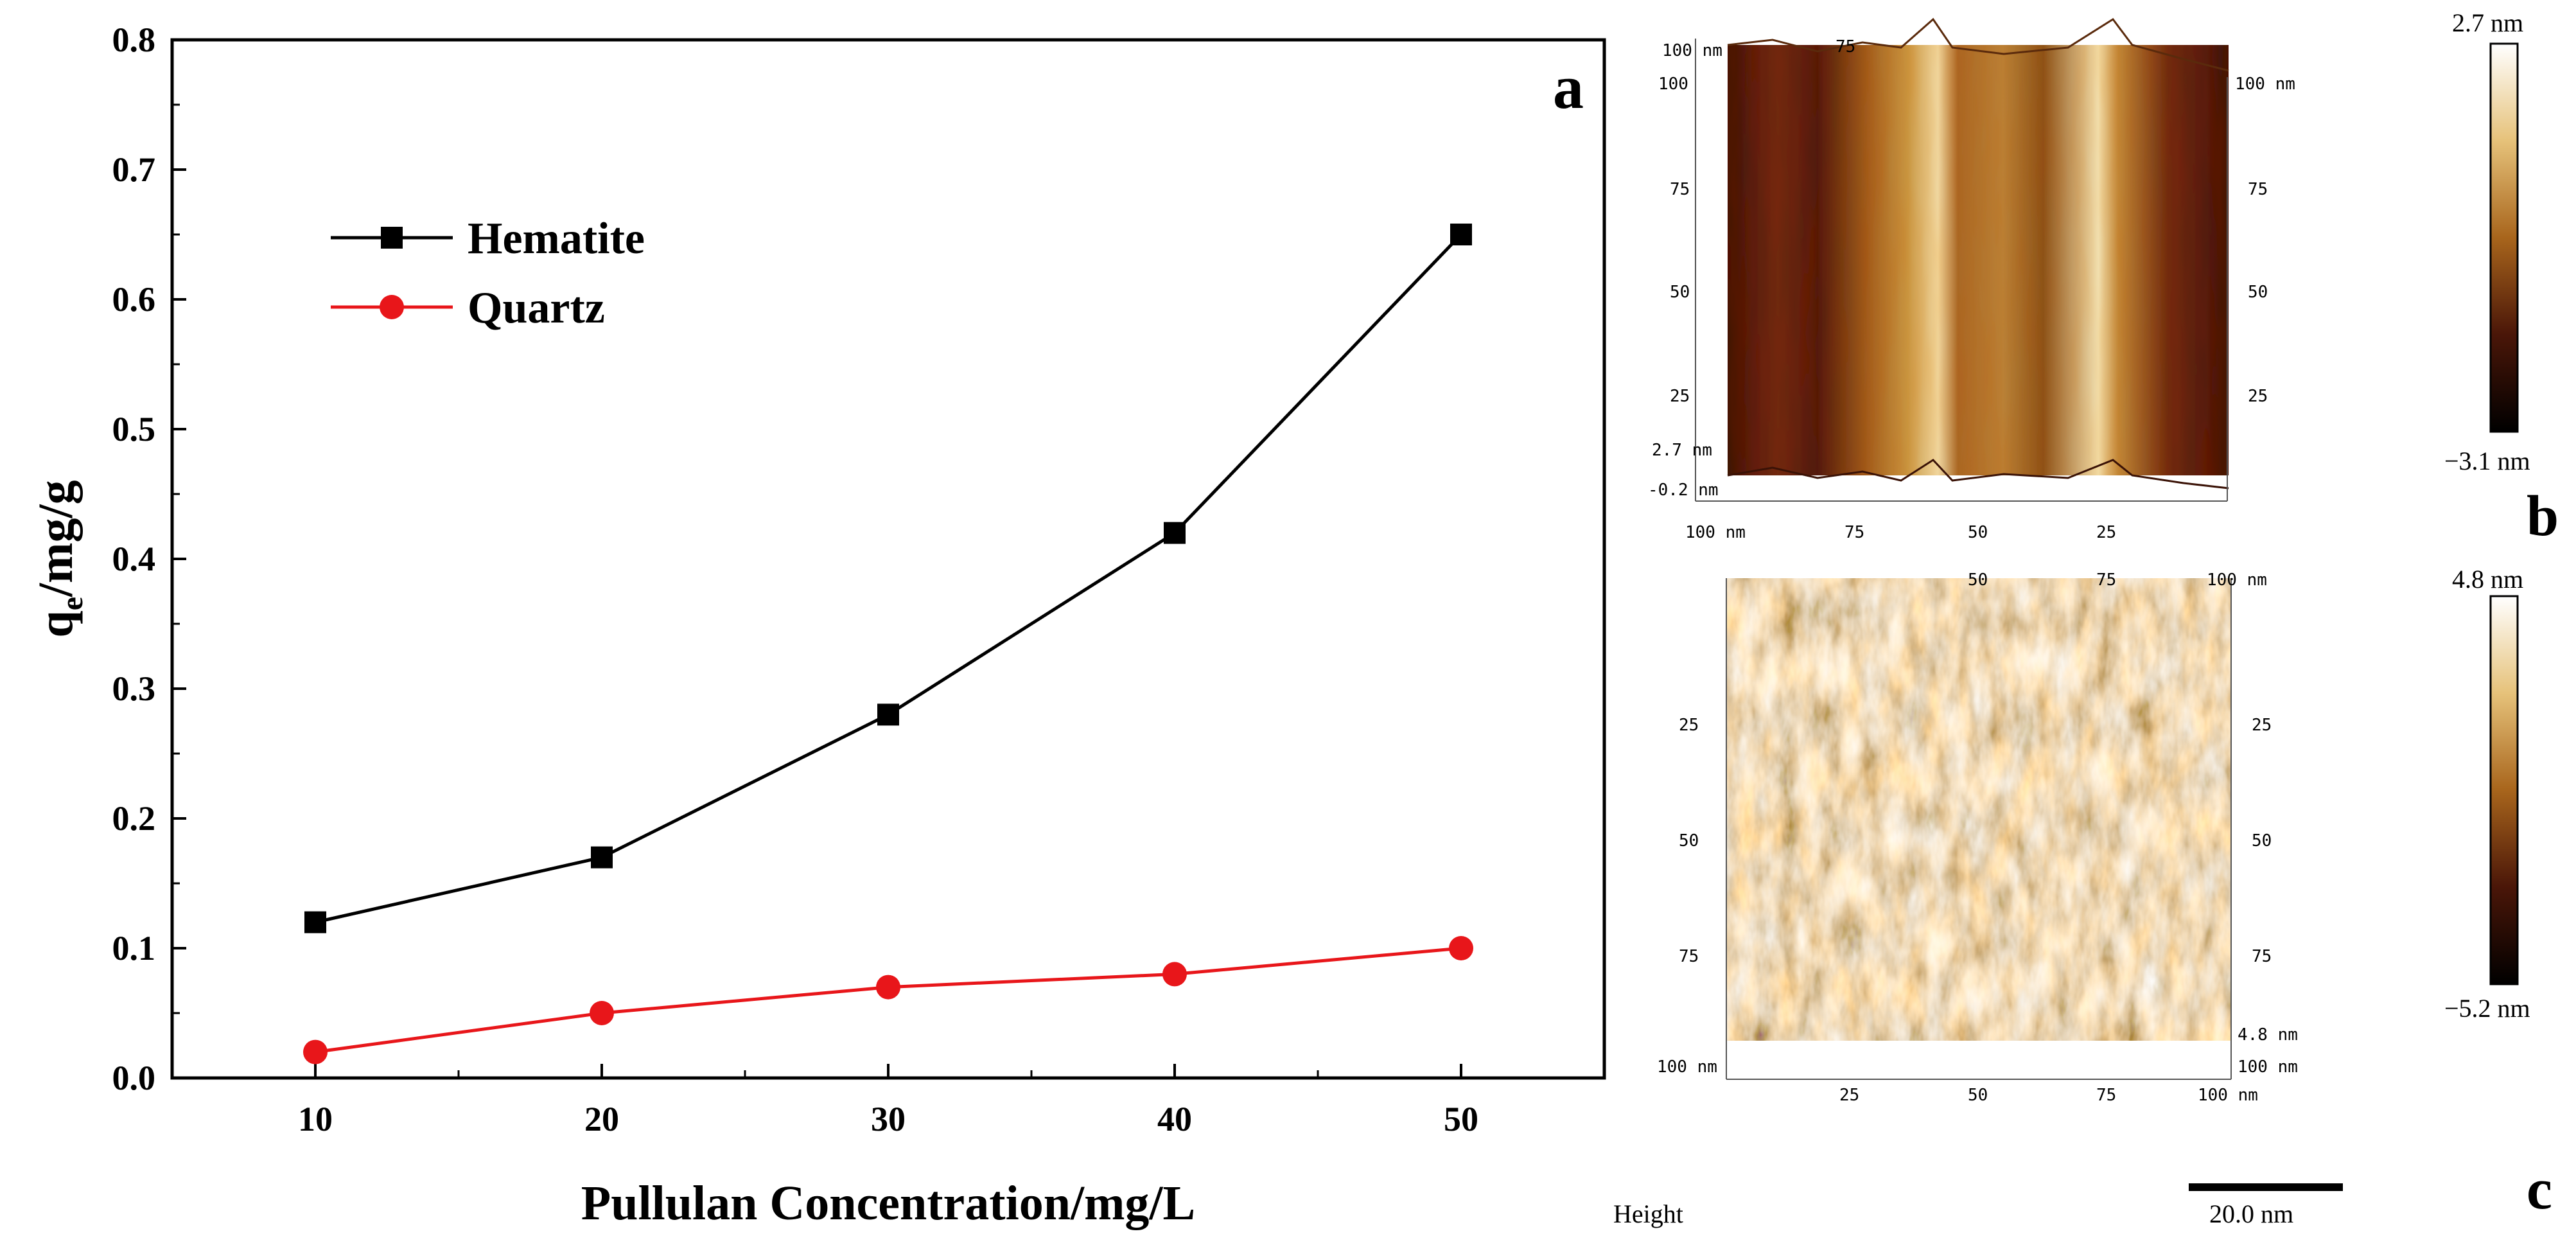 The height and width of the screenshot is (1245, 2576). What do you see at coordinates (1689, 956) in the screenshot?
I see `afm-c-left-tick-3: 75` at bounding box center [1689, 956].